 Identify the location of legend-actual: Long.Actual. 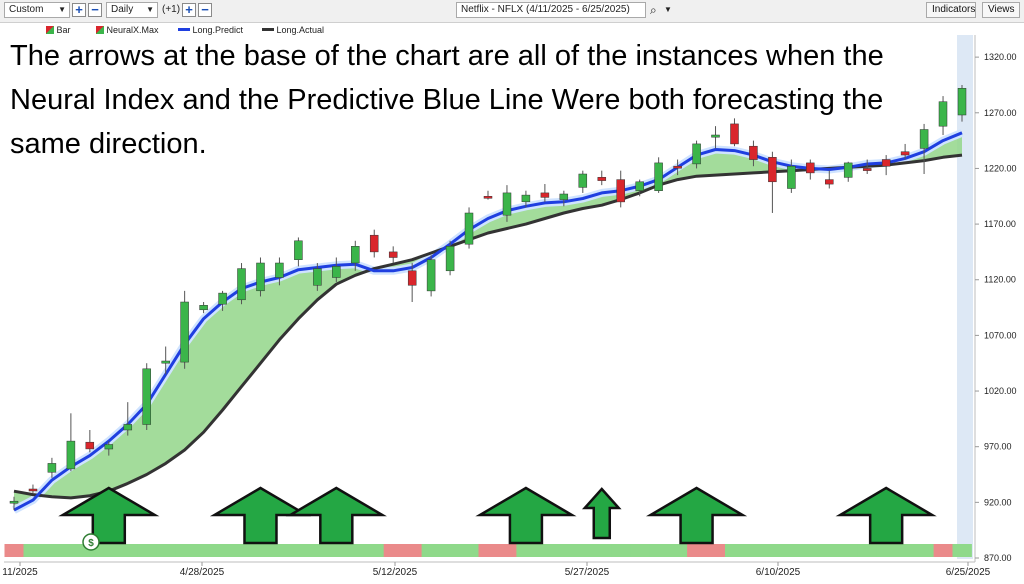
(293, 30).